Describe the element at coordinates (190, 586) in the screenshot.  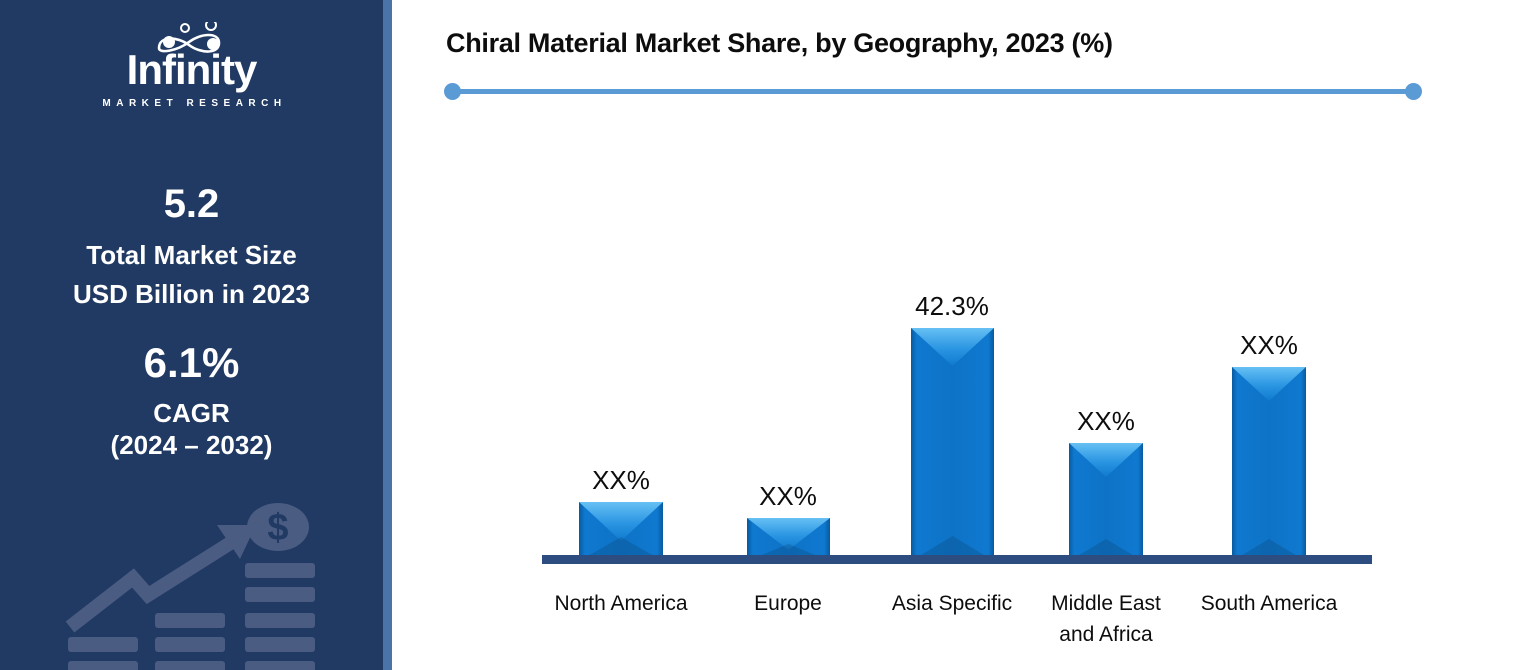
I see `growth-arrow-icon: $` at that location.